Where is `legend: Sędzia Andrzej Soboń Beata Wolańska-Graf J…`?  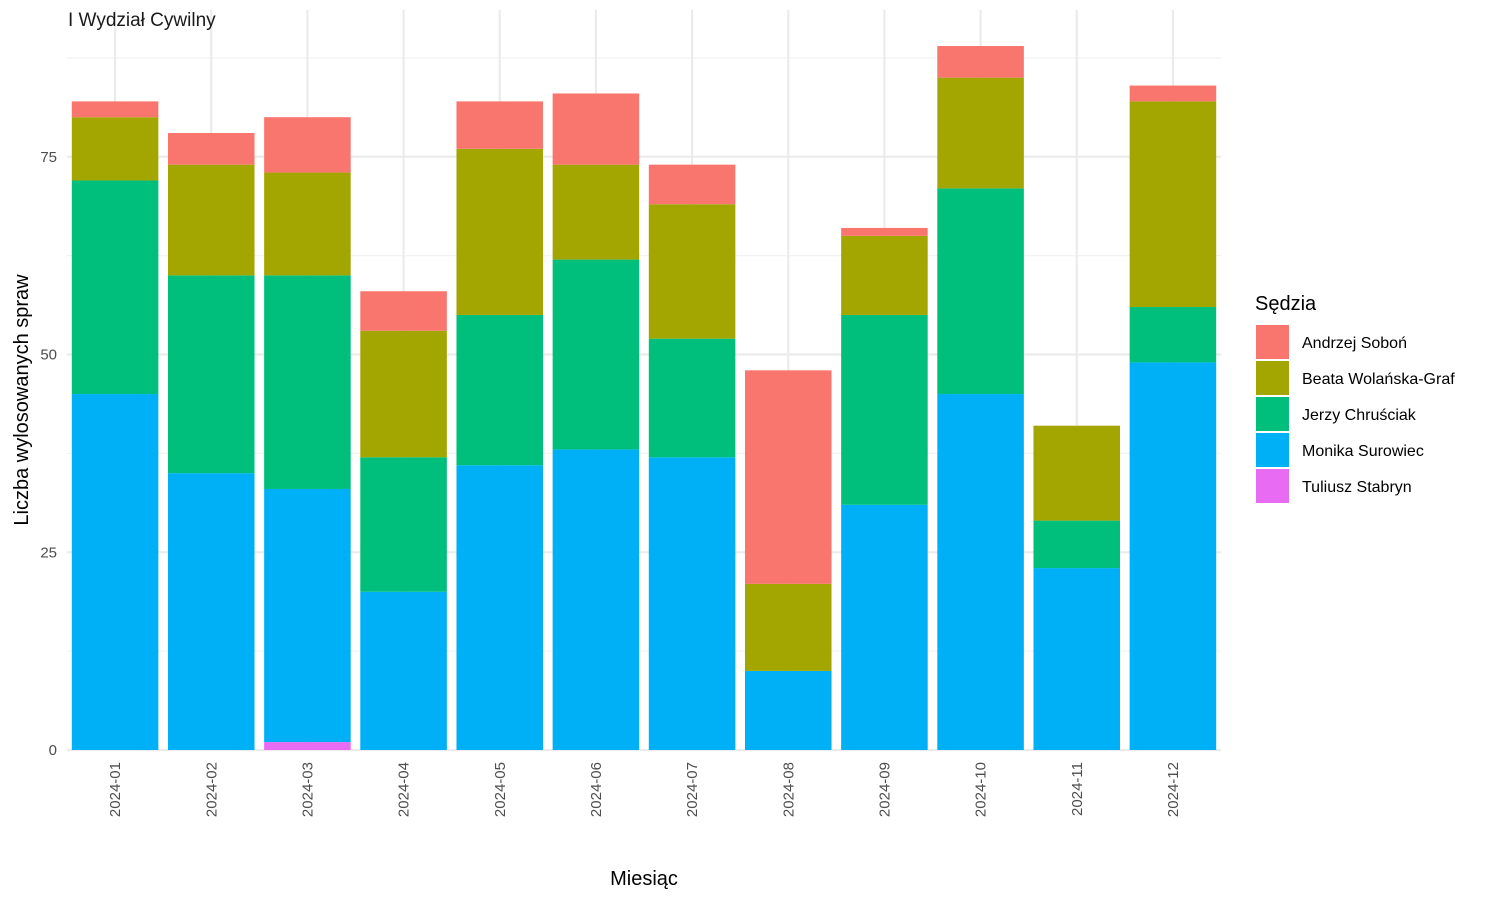
legend: Sędzia Andrzej Soboń Beata Wolańska-Graf J… is located at coordinates (1355, 398).